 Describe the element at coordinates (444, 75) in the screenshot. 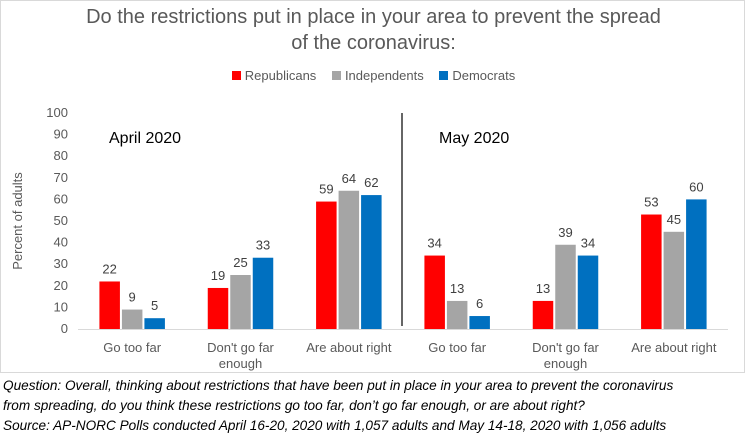

I see `legend-swatch-democrats` at that location.